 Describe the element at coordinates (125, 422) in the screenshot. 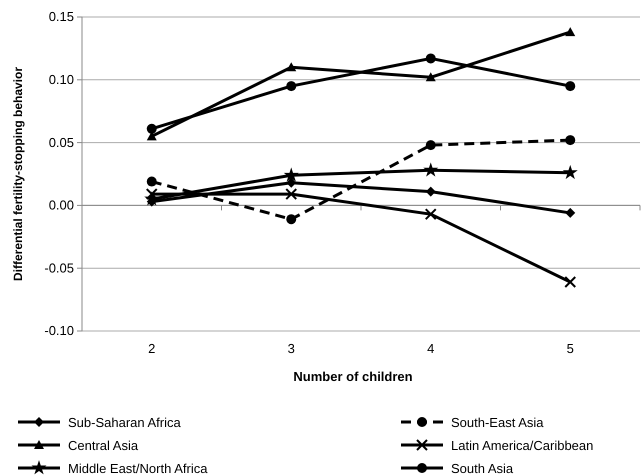

I see `legend-label: Sub-Saharan Africa` at that location.